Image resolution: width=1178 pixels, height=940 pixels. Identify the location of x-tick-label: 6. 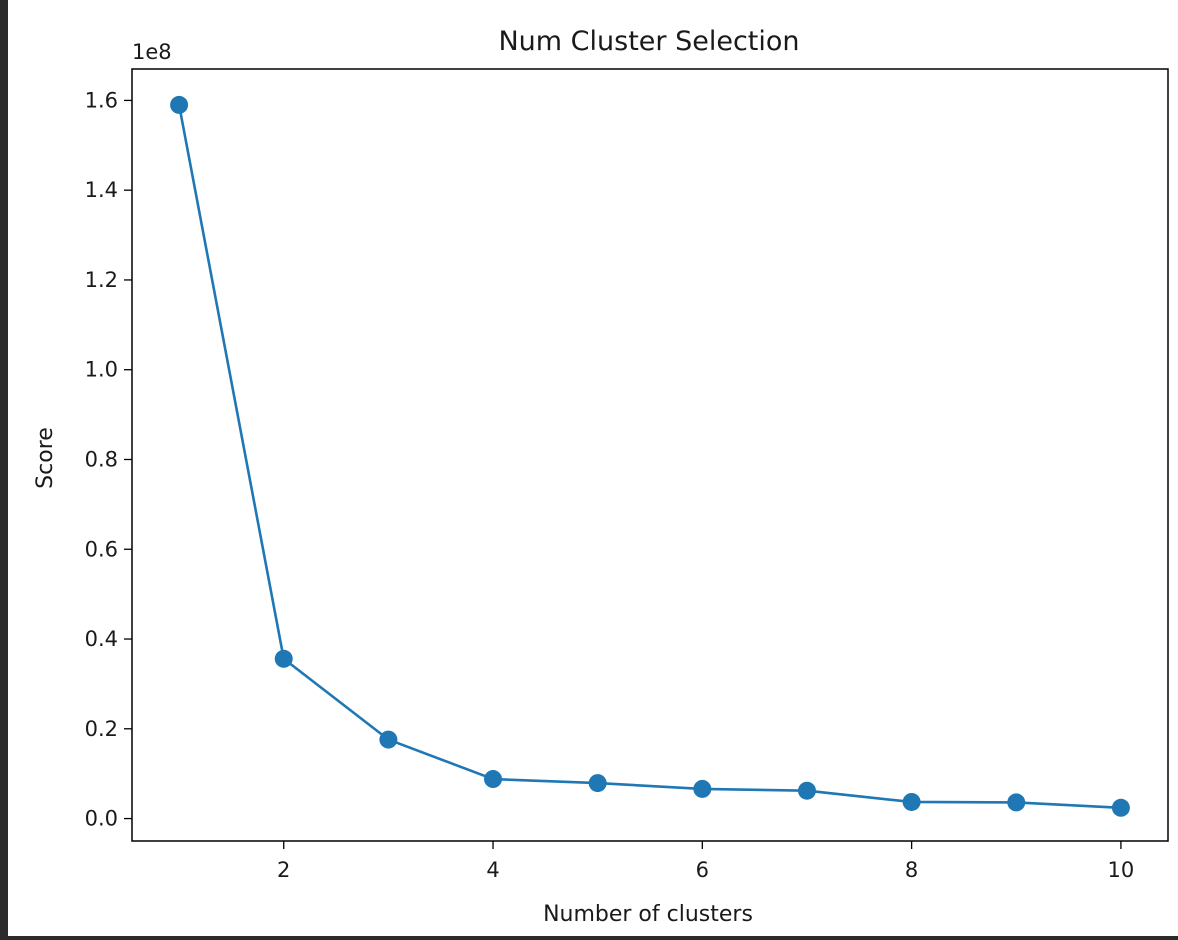
(702, 870).